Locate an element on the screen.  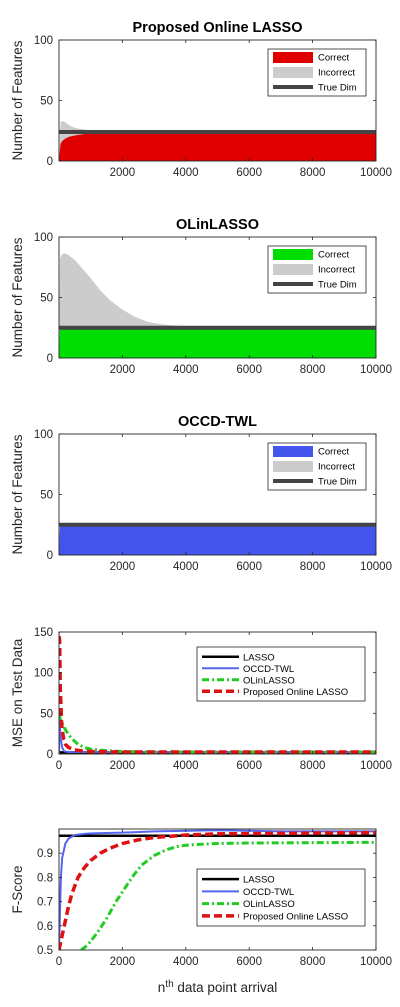
series-line-olinlasso is located at coordinates (217, 733).